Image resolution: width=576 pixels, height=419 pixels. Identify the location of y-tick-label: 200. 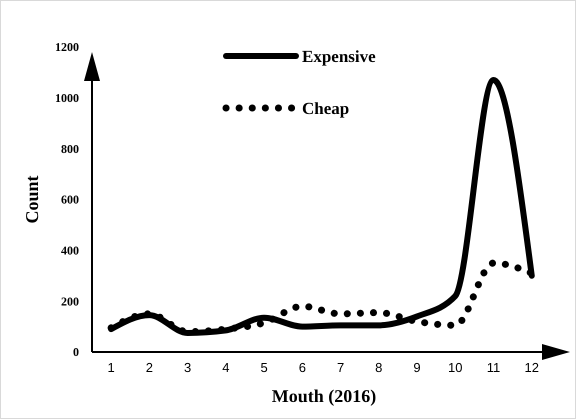
(70, 301).